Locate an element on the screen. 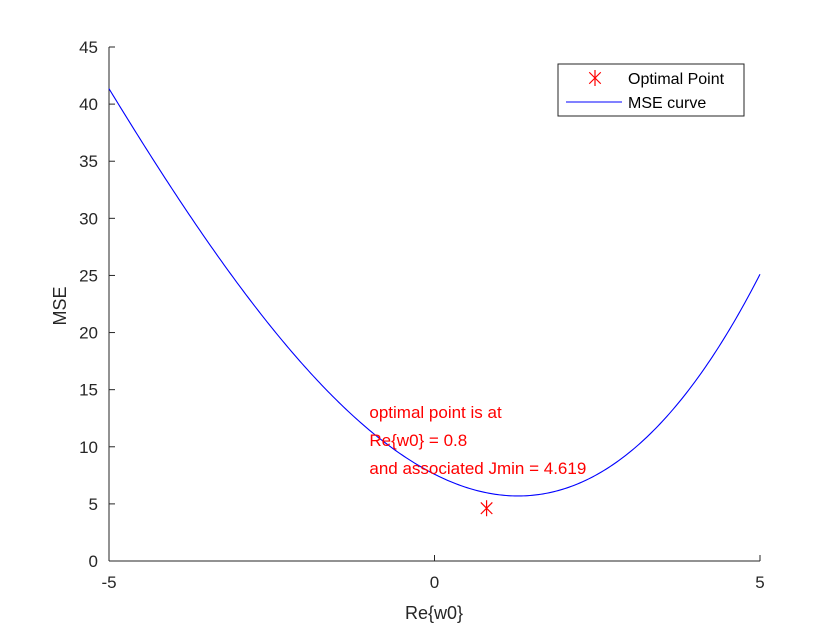  legend: Optimal Point MSE curve is located at coordinates (651, 90).